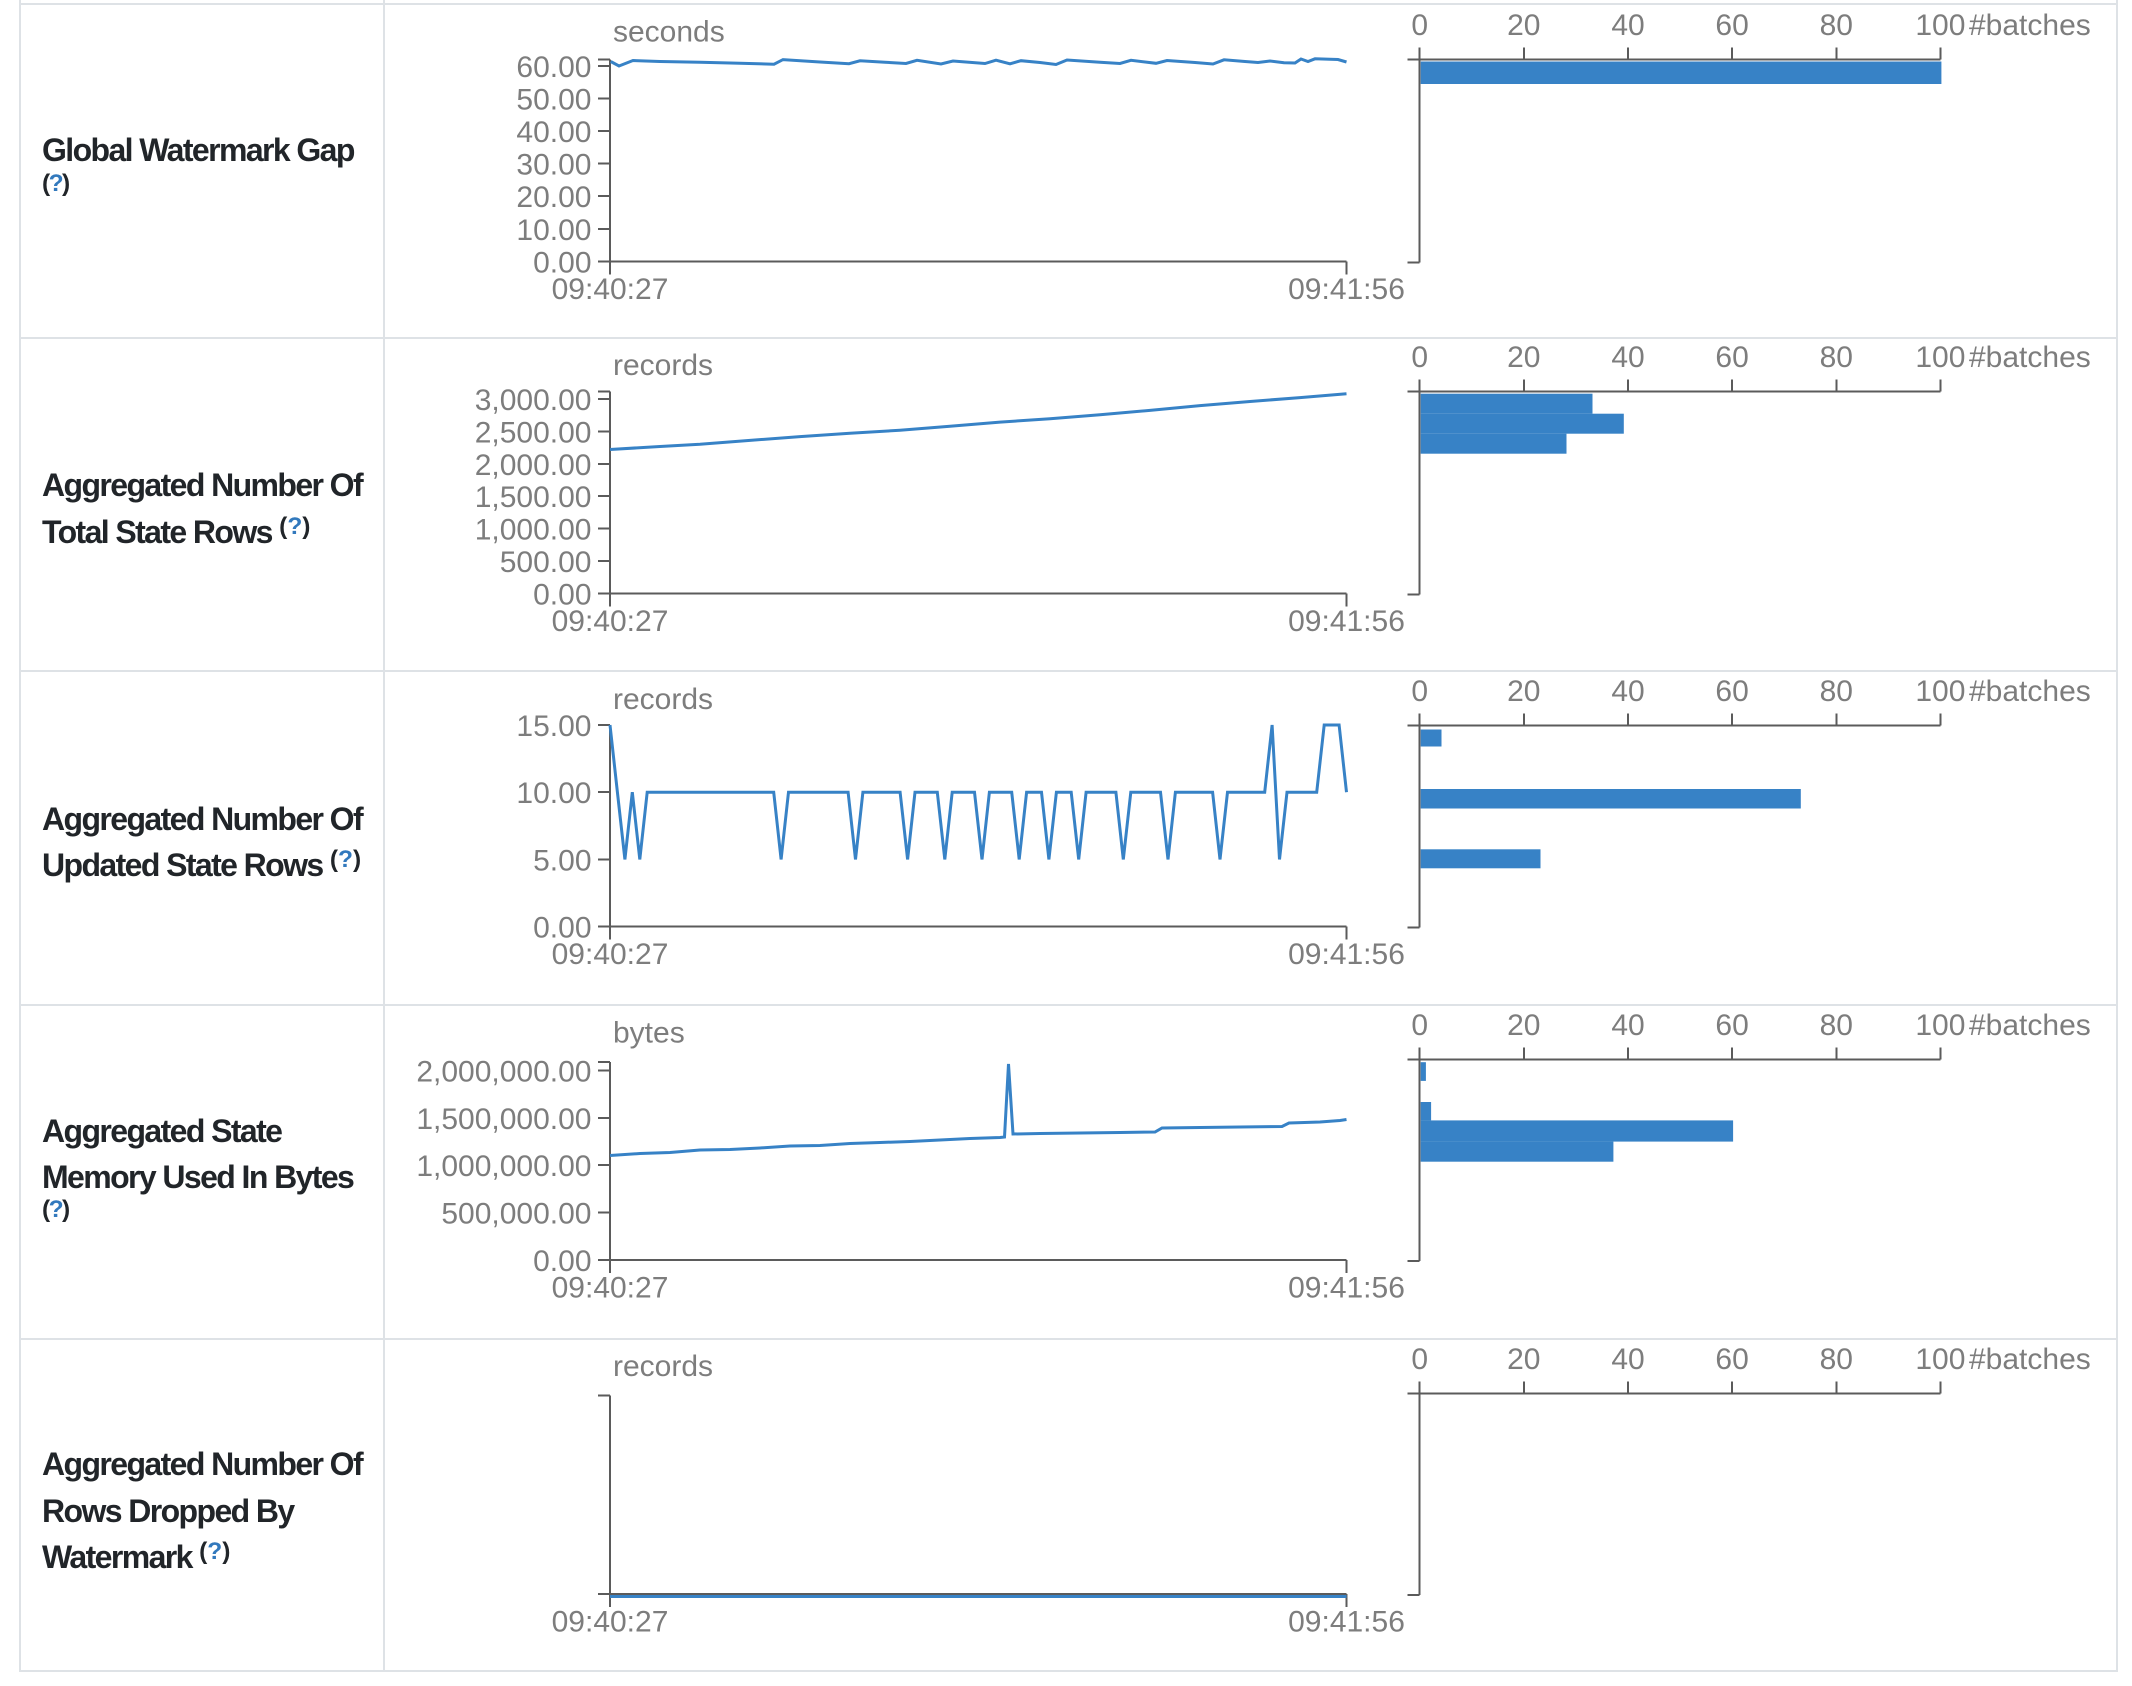  What do you see at coordinates (533, 400) in the screenshot?
I see `svg-text: 3,000.00` at bounding box center [533, 400].